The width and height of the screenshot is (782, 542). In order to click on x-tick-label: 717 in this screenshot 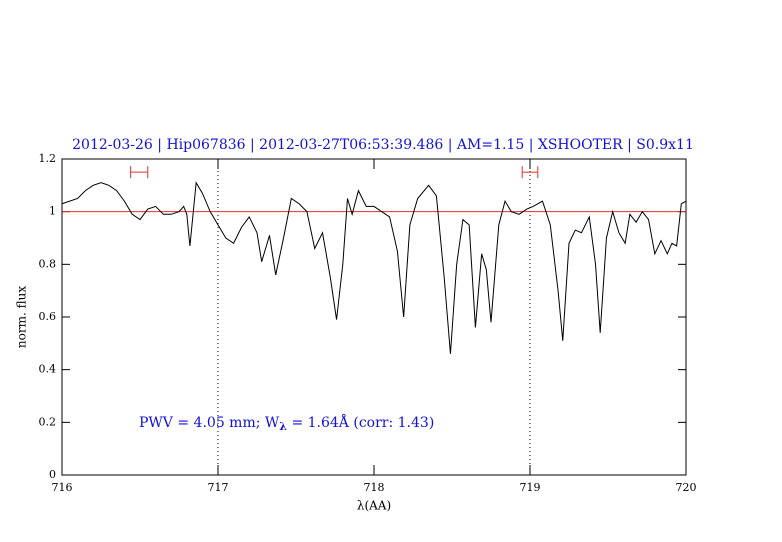, I will do `click(218, 487)`.